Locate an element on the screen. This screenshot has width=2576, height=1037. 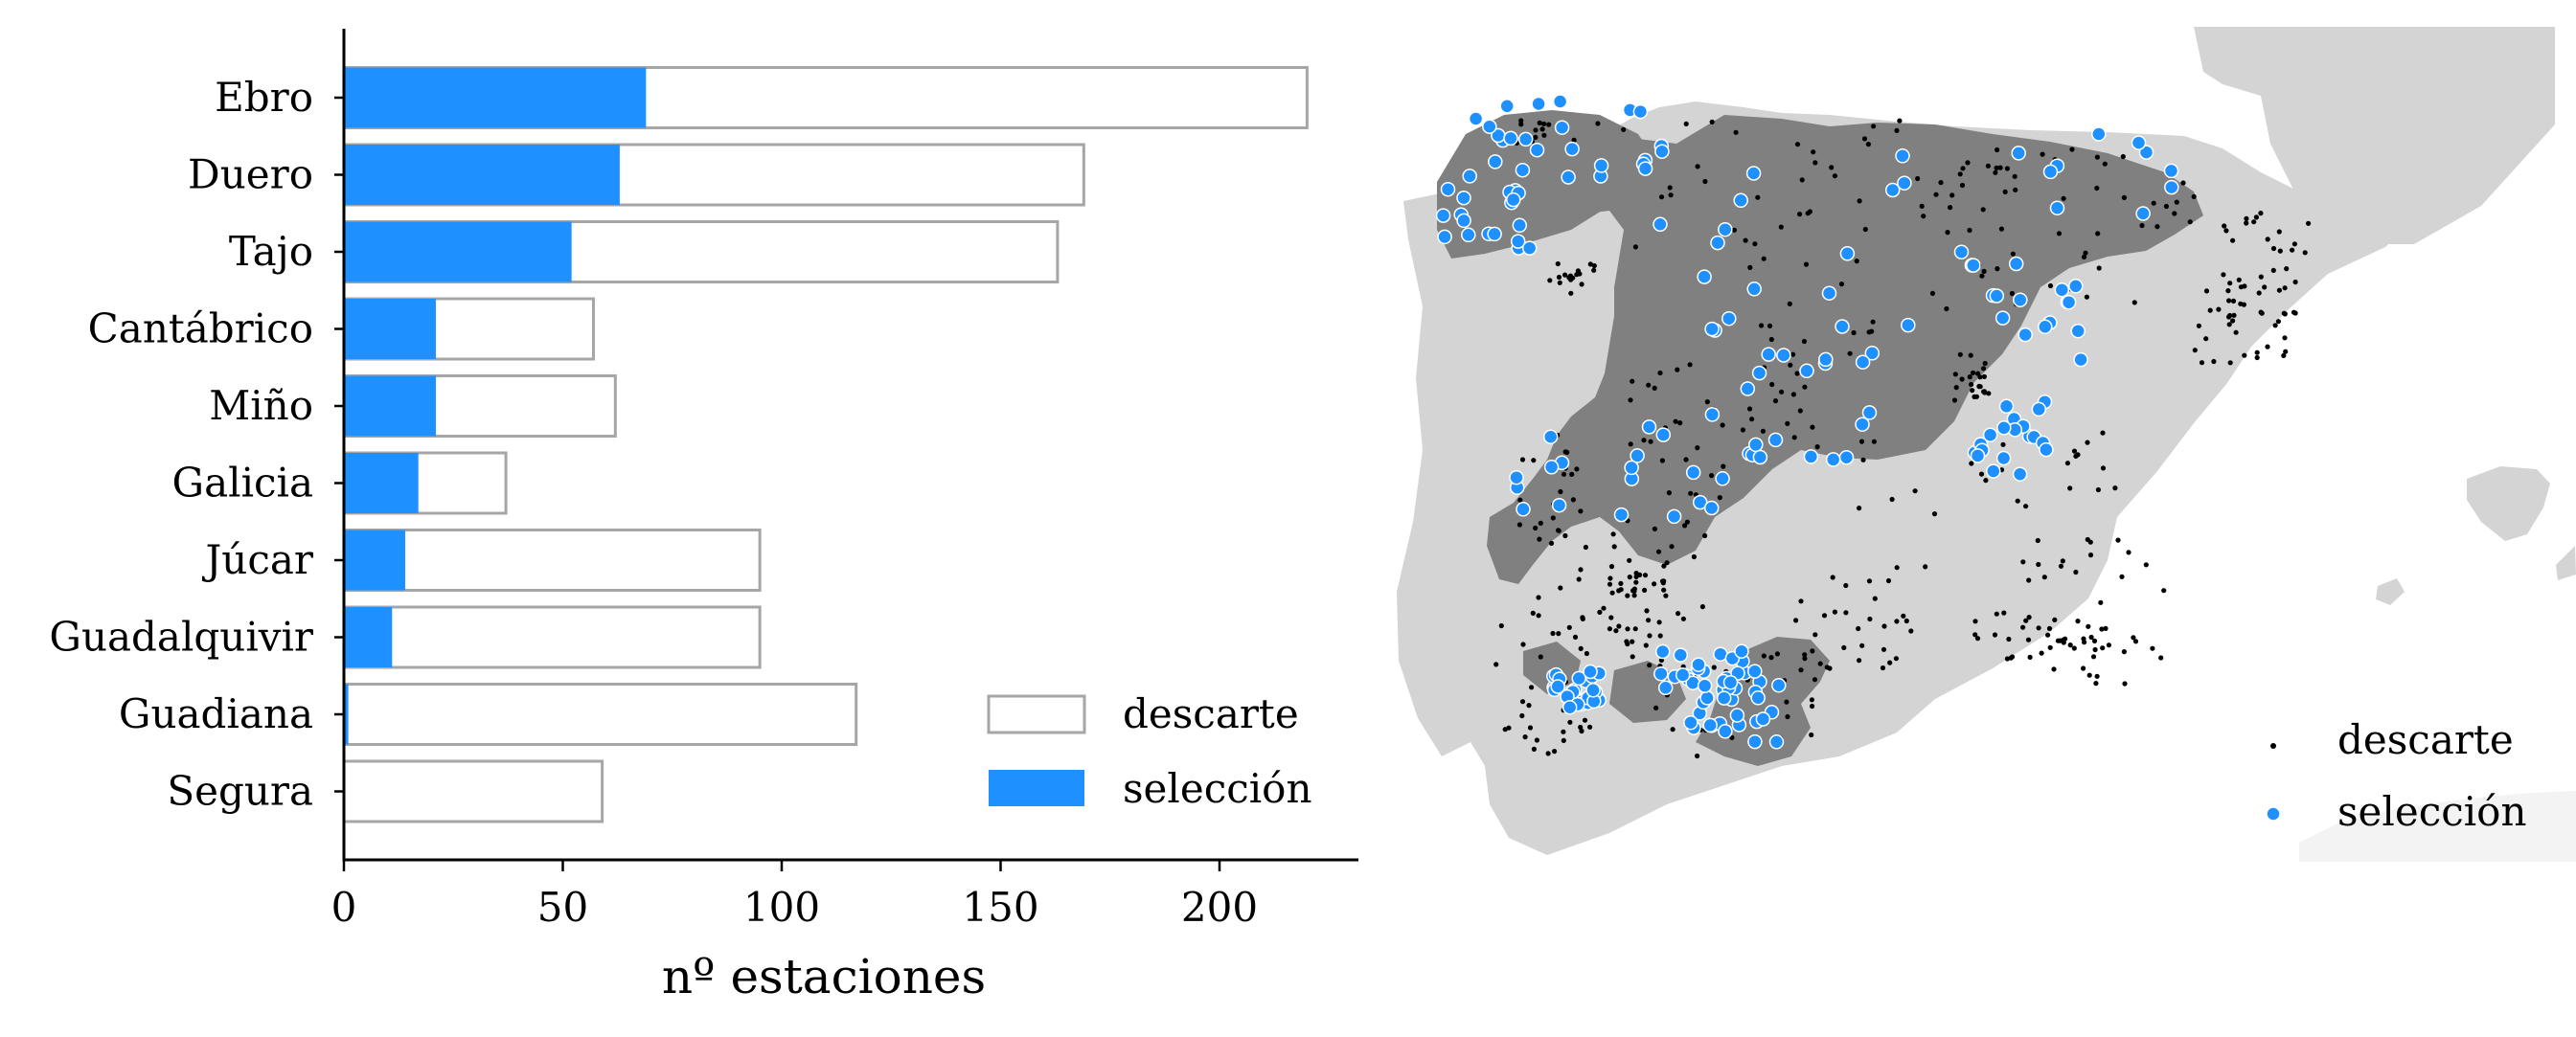
legend-swatch-seleccion is located at coordinates (1036, 788).